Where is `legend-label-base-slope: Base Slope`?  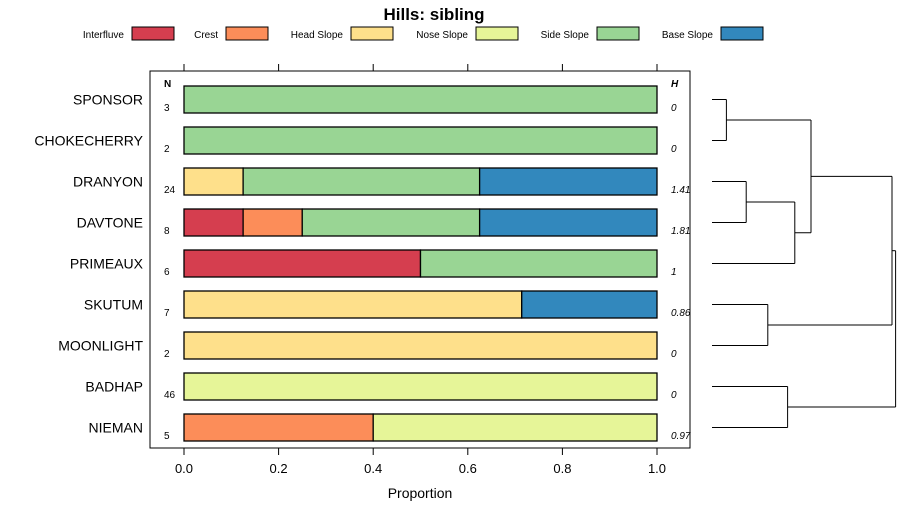
legend-label-base-slope: Base Slope is located at coordinates (688, 35).